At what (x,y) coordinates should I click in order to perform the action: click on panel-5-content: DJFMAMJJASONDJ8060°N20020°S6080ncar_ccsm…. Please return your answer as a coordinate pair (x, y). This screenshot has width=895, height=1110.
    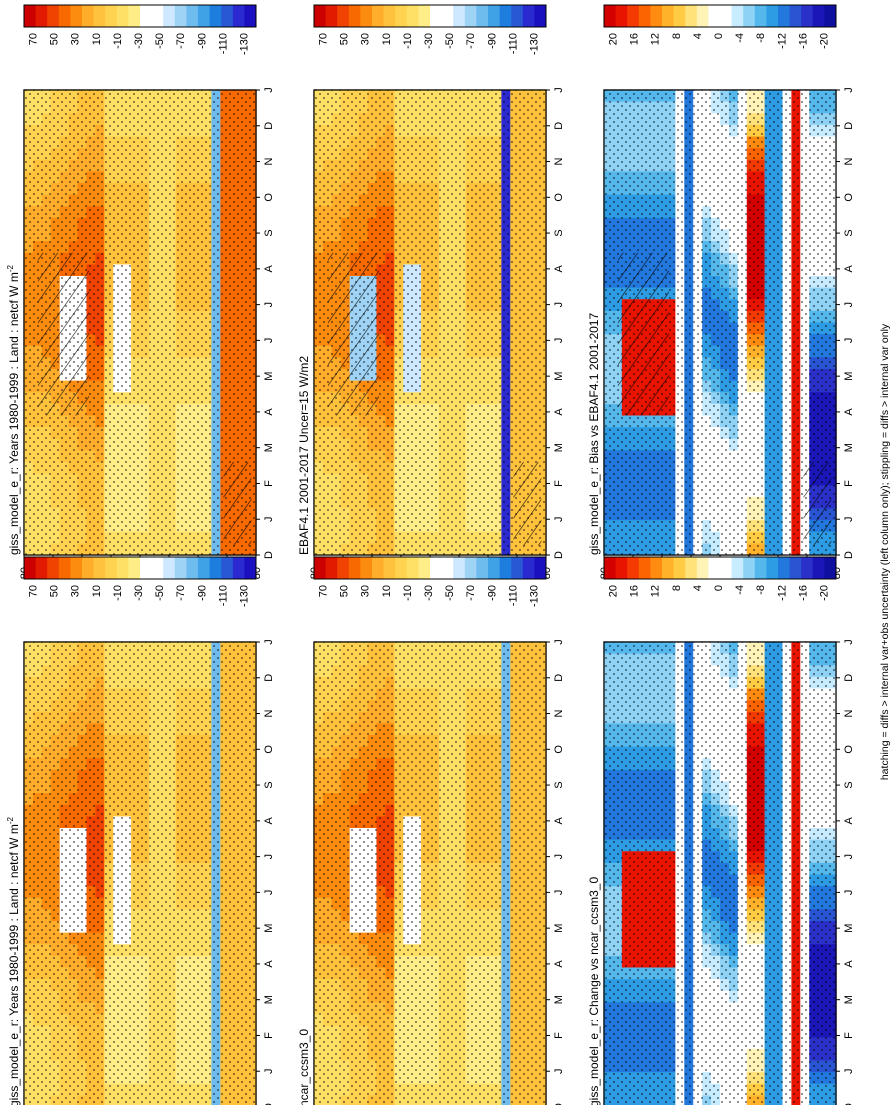
    Looking at the image, I should click on (431, 831).